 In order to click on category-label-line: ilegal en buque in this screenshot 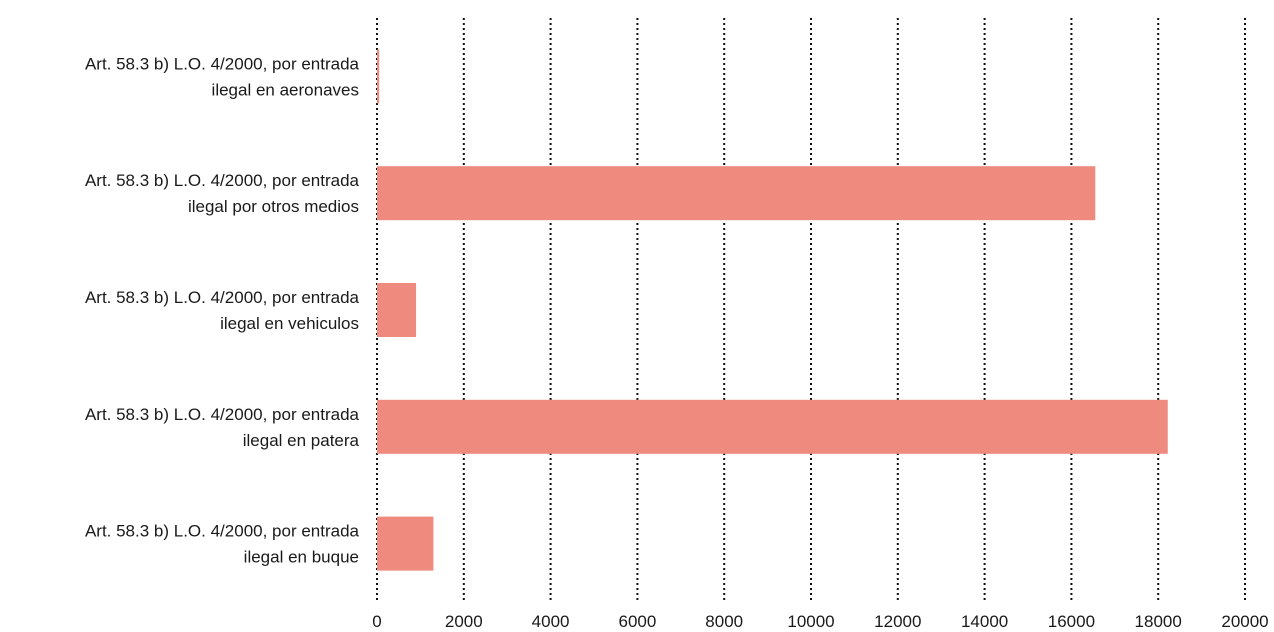, I will do `click(301, 557)`.